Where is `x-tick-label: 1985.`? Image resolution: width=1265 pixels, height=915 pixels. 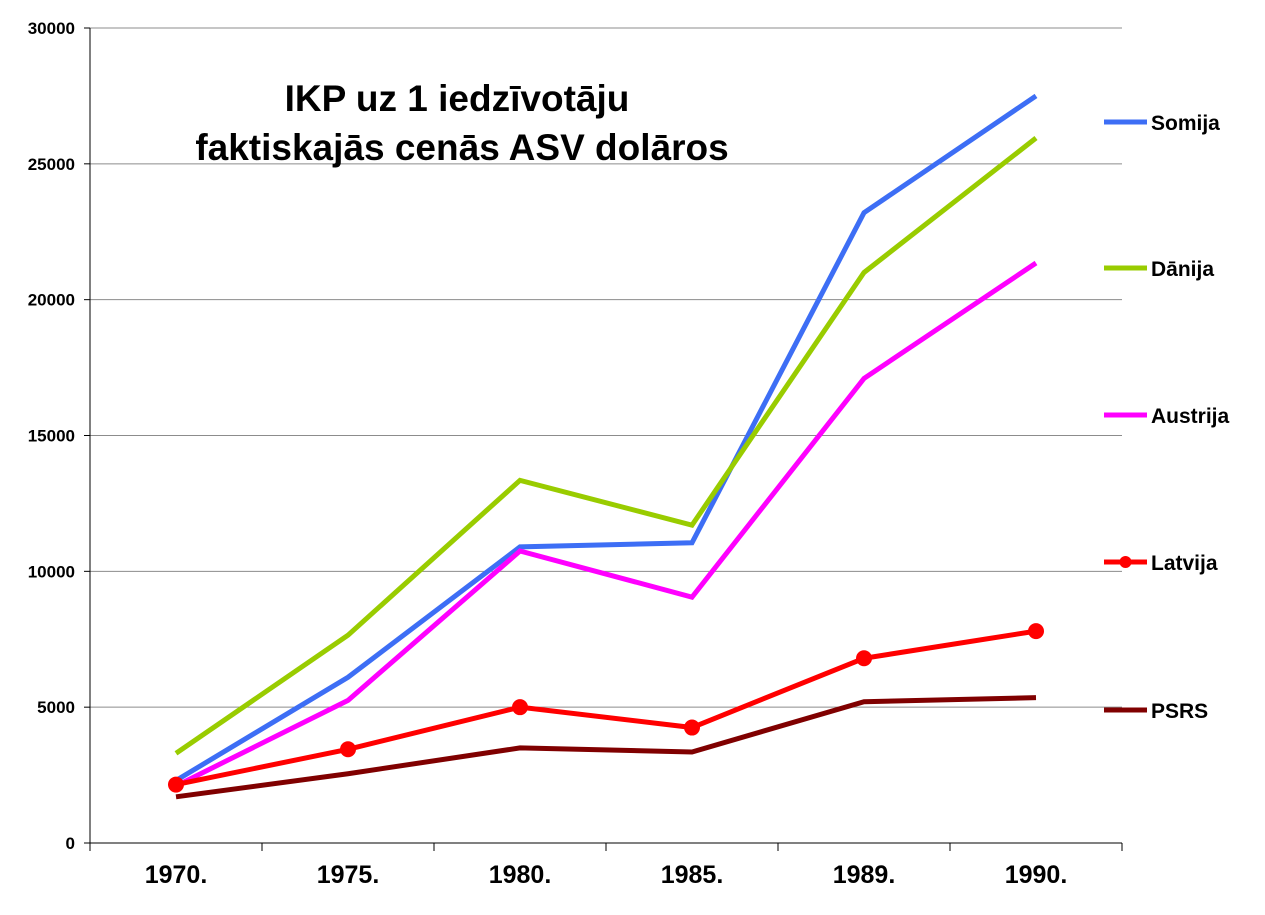 x-tick-label: 1985. is located at coordinates (692, 875).